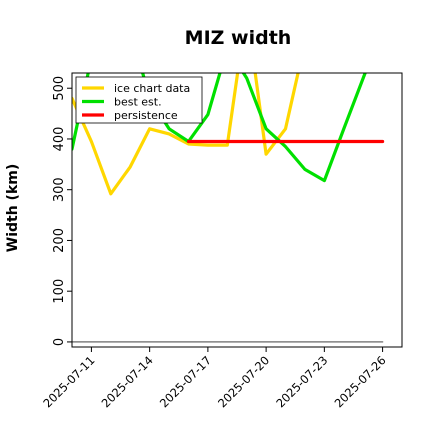  Describe the element at coordinates (185, 381) in the screenshot. I see `x-tick-label: 2025-07-17` at that location.